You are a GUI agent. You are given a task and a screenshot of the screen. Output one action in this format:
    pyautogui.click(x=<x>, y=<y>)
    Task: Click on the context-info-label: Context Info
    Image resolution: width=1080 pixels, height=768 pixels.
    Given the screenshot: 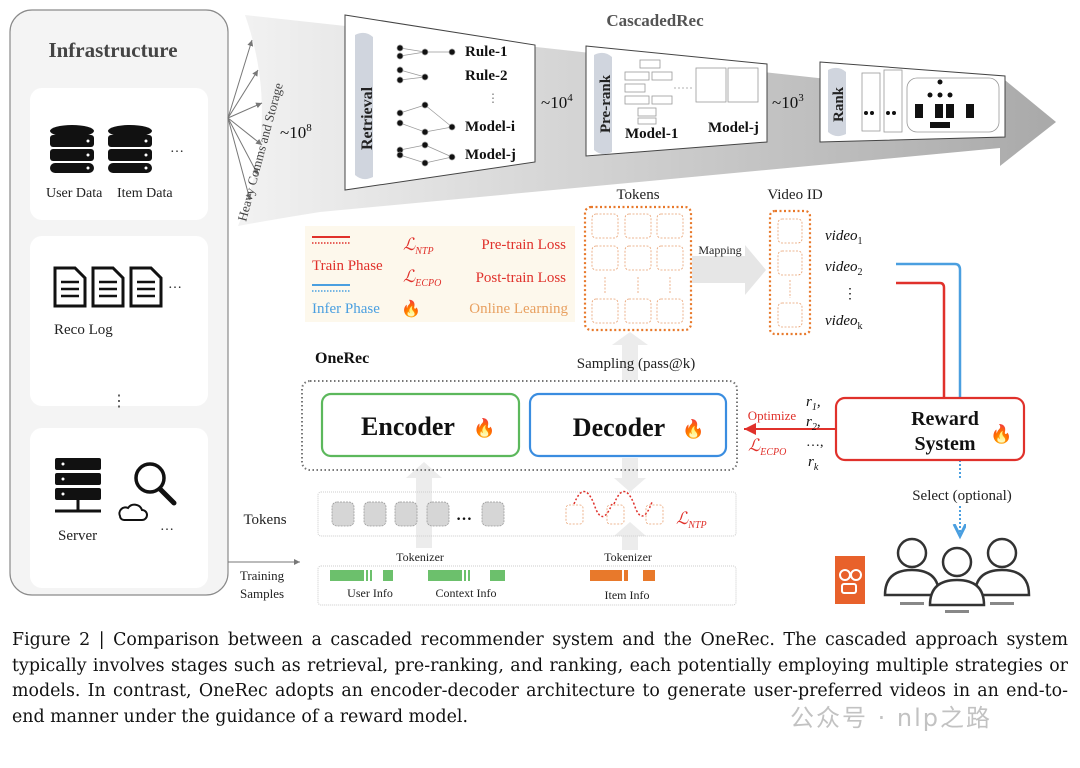 What is the action you would take?
    pyautogui.click(x=466, y=593)
    